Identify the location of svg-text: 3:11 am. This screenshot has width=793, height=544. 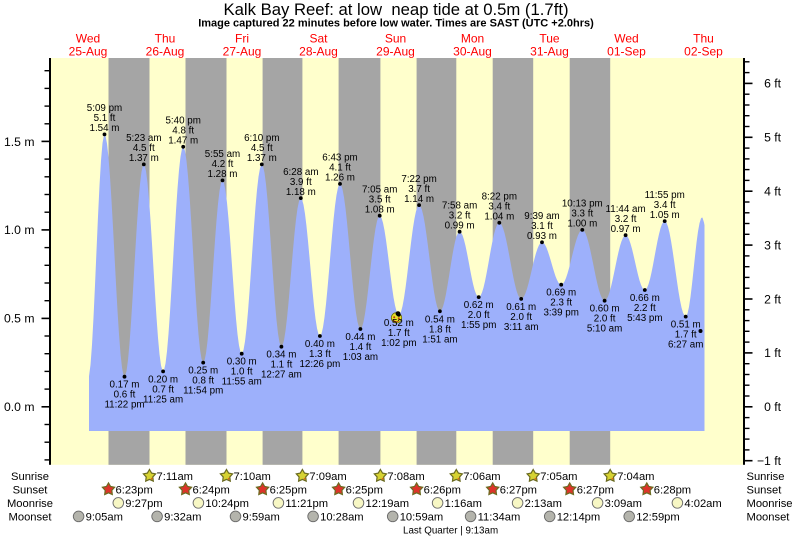
(521, 327).